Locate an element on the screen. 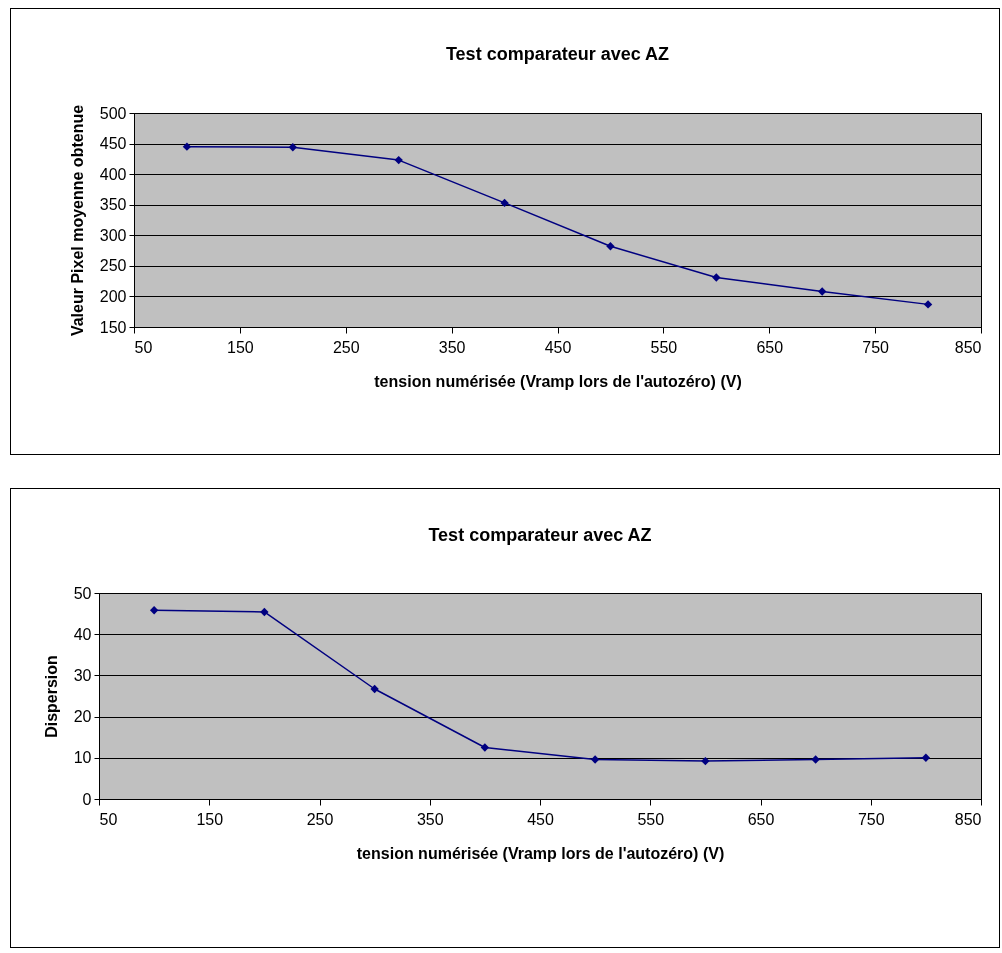 The width and height of the screenshot is (1002, 953). y-tick-label: 450 is located at coordinates (113, 144).